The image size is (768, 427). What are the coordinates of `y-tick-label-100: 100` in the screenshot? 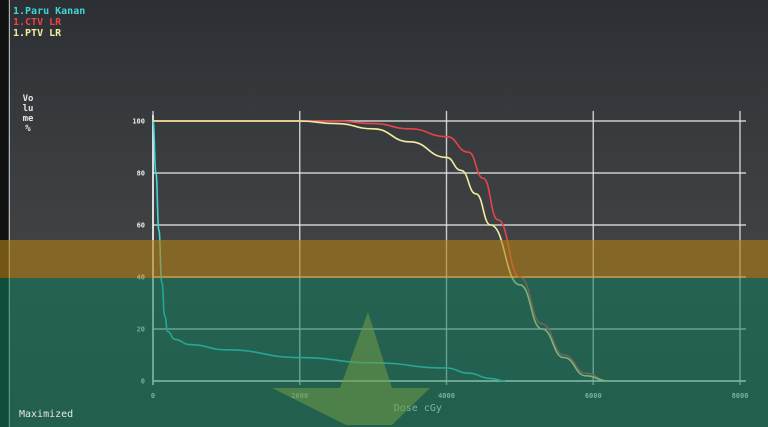 It's located at (138, 122).